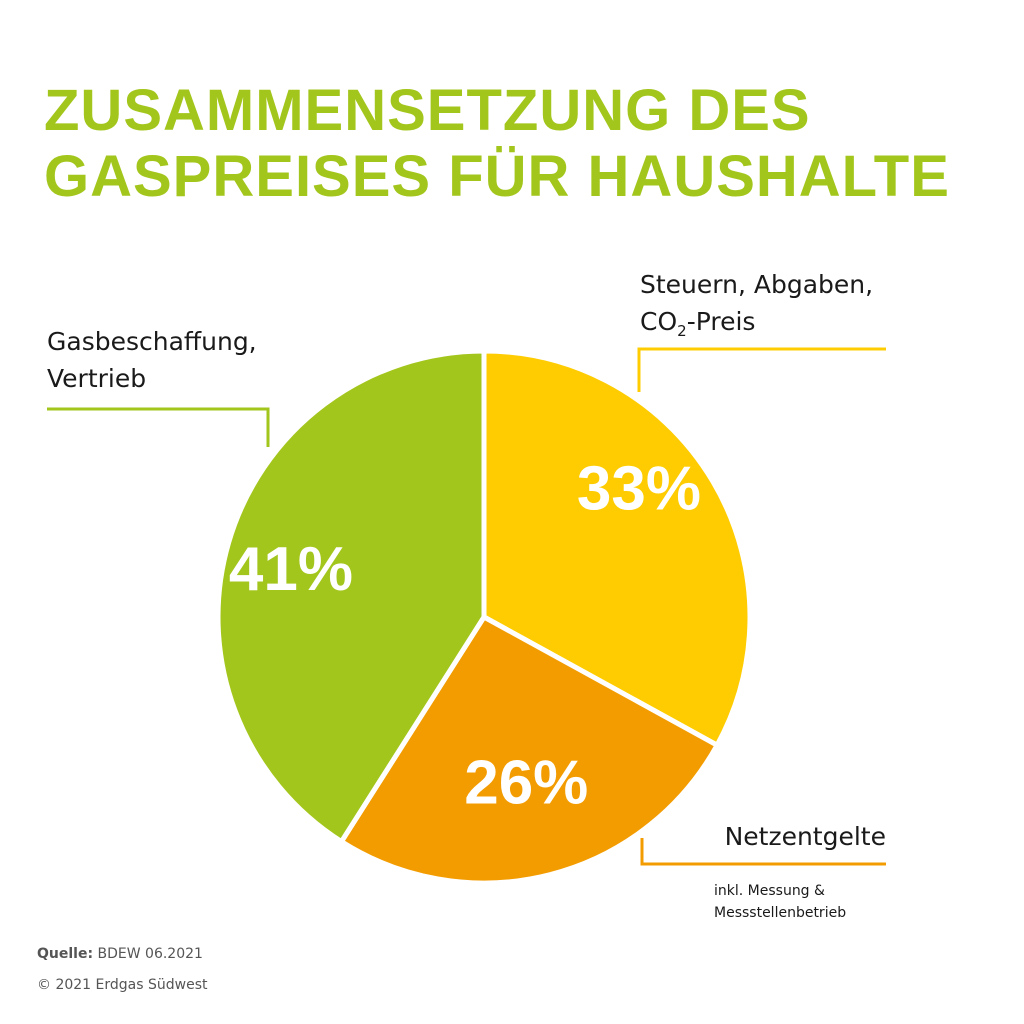 The height and width of the screenshot is (1024, 1024). I want to click on label-netzentgelte-note: inkl. Messung & Messstellenbetrieb, so click(780, 902).